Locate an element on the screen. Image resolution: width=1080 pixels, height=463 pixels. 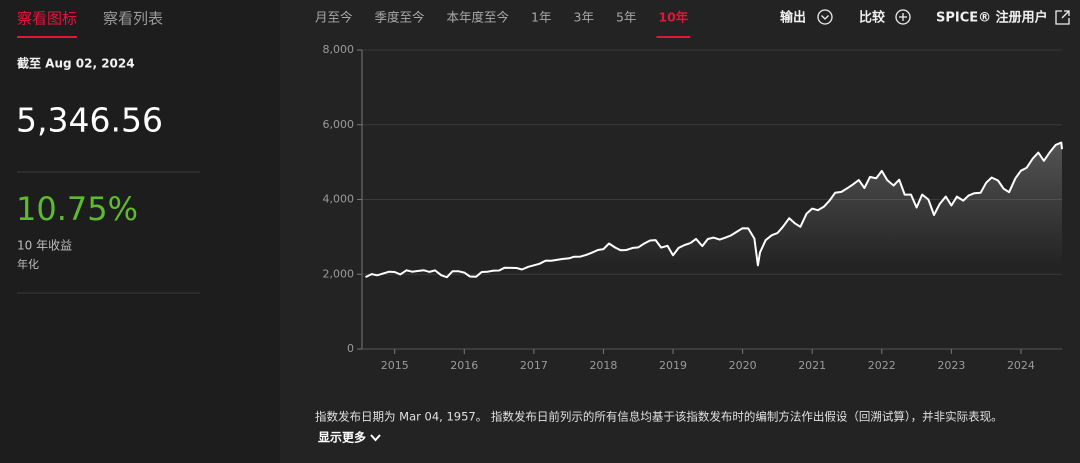
x-tick-label: 2017 is located at coordinates (534, 365).